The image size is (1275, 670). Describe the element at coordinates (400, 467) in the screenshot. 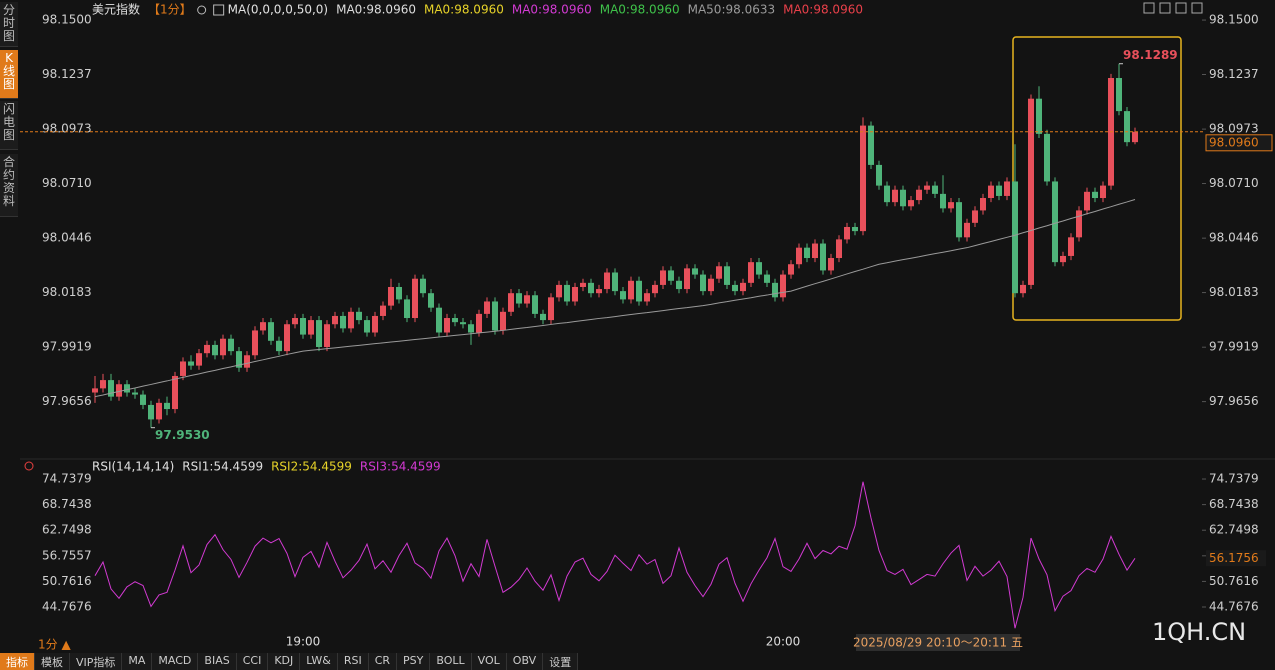

I see `legend-item: RSI3:54.4599` at that location.